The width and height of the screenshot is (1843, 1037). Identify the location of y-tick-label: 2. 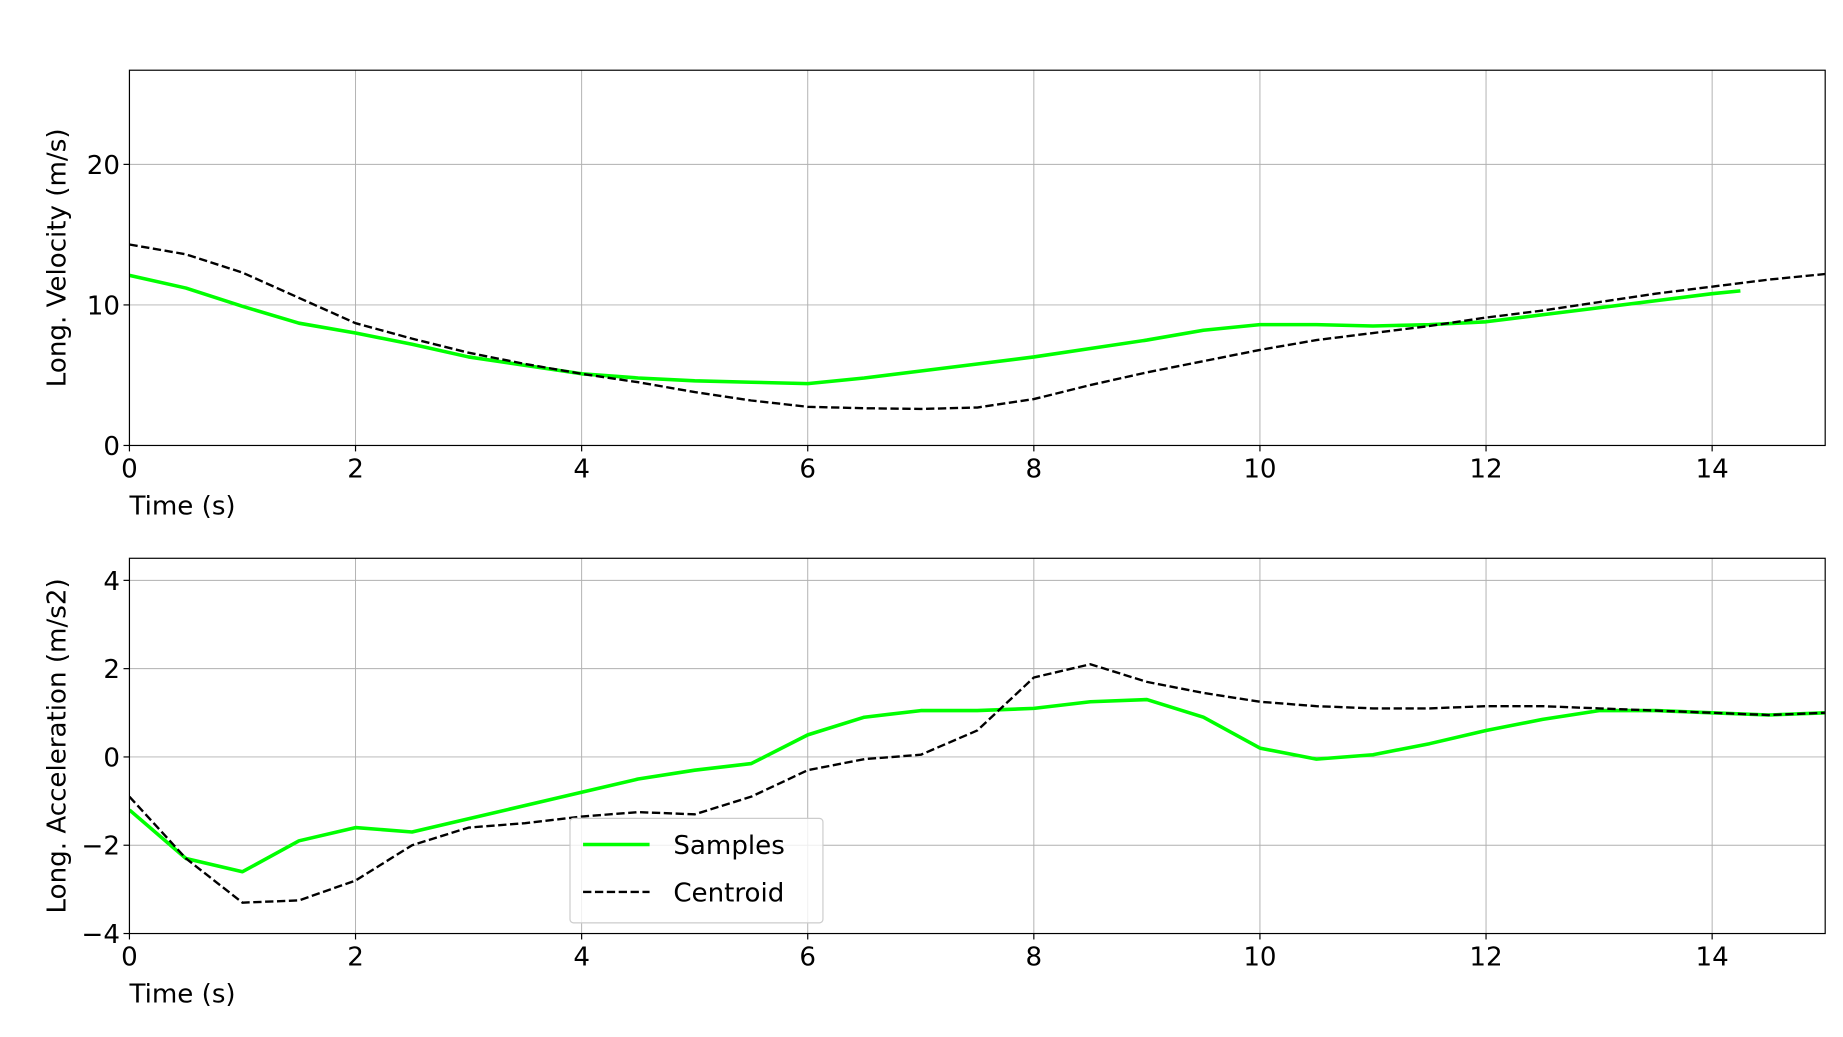
(111, 670).